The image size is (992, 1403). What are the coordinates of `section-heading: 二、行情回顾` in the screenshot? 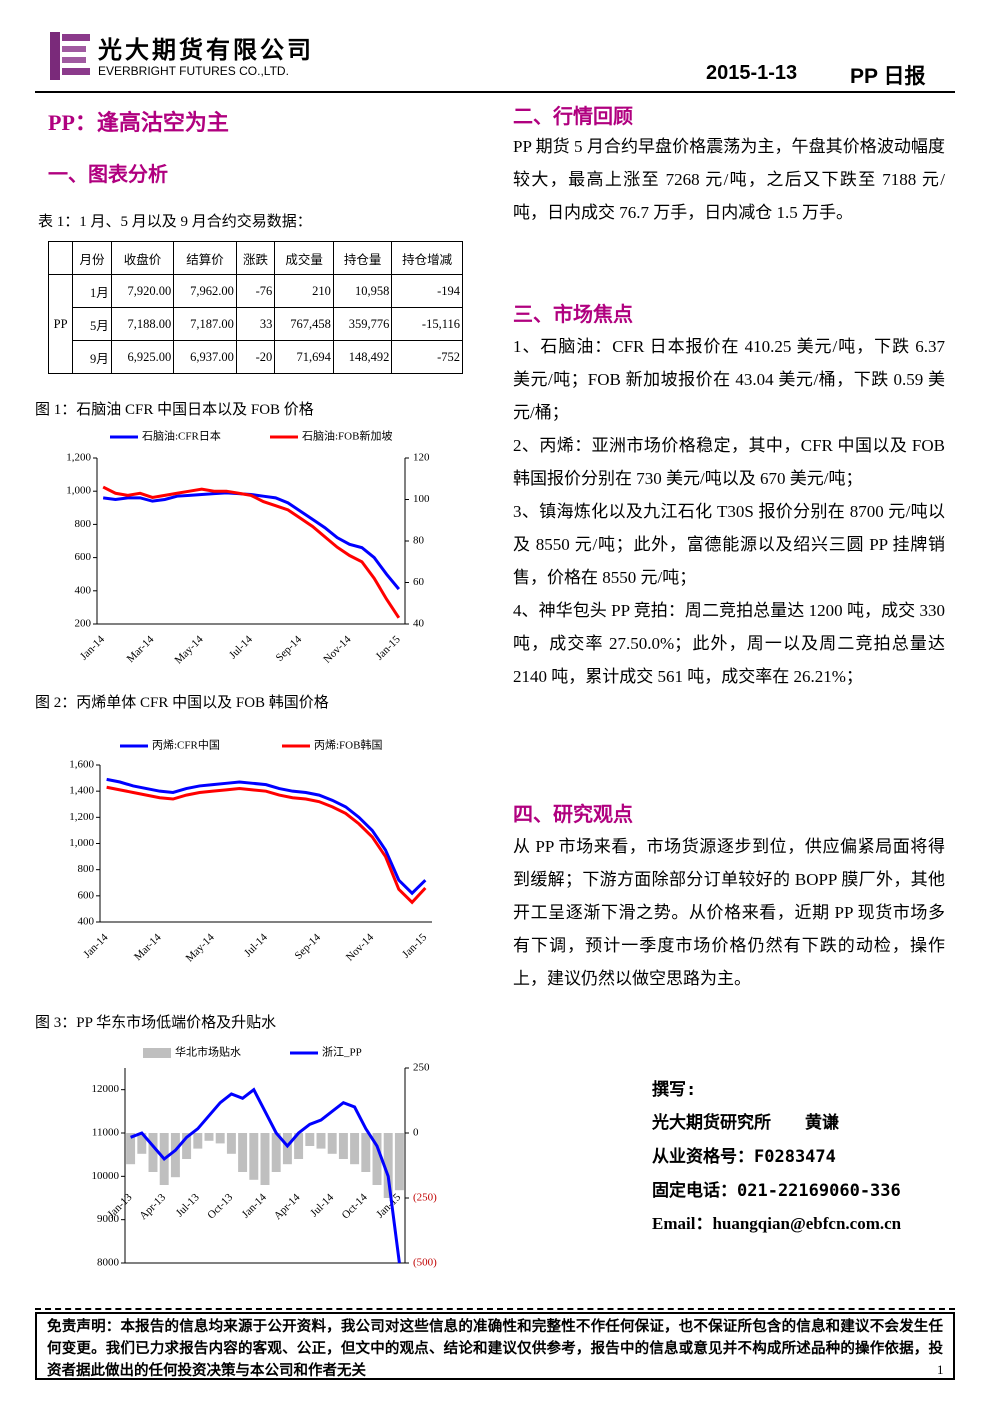 It's located at (573, 117).